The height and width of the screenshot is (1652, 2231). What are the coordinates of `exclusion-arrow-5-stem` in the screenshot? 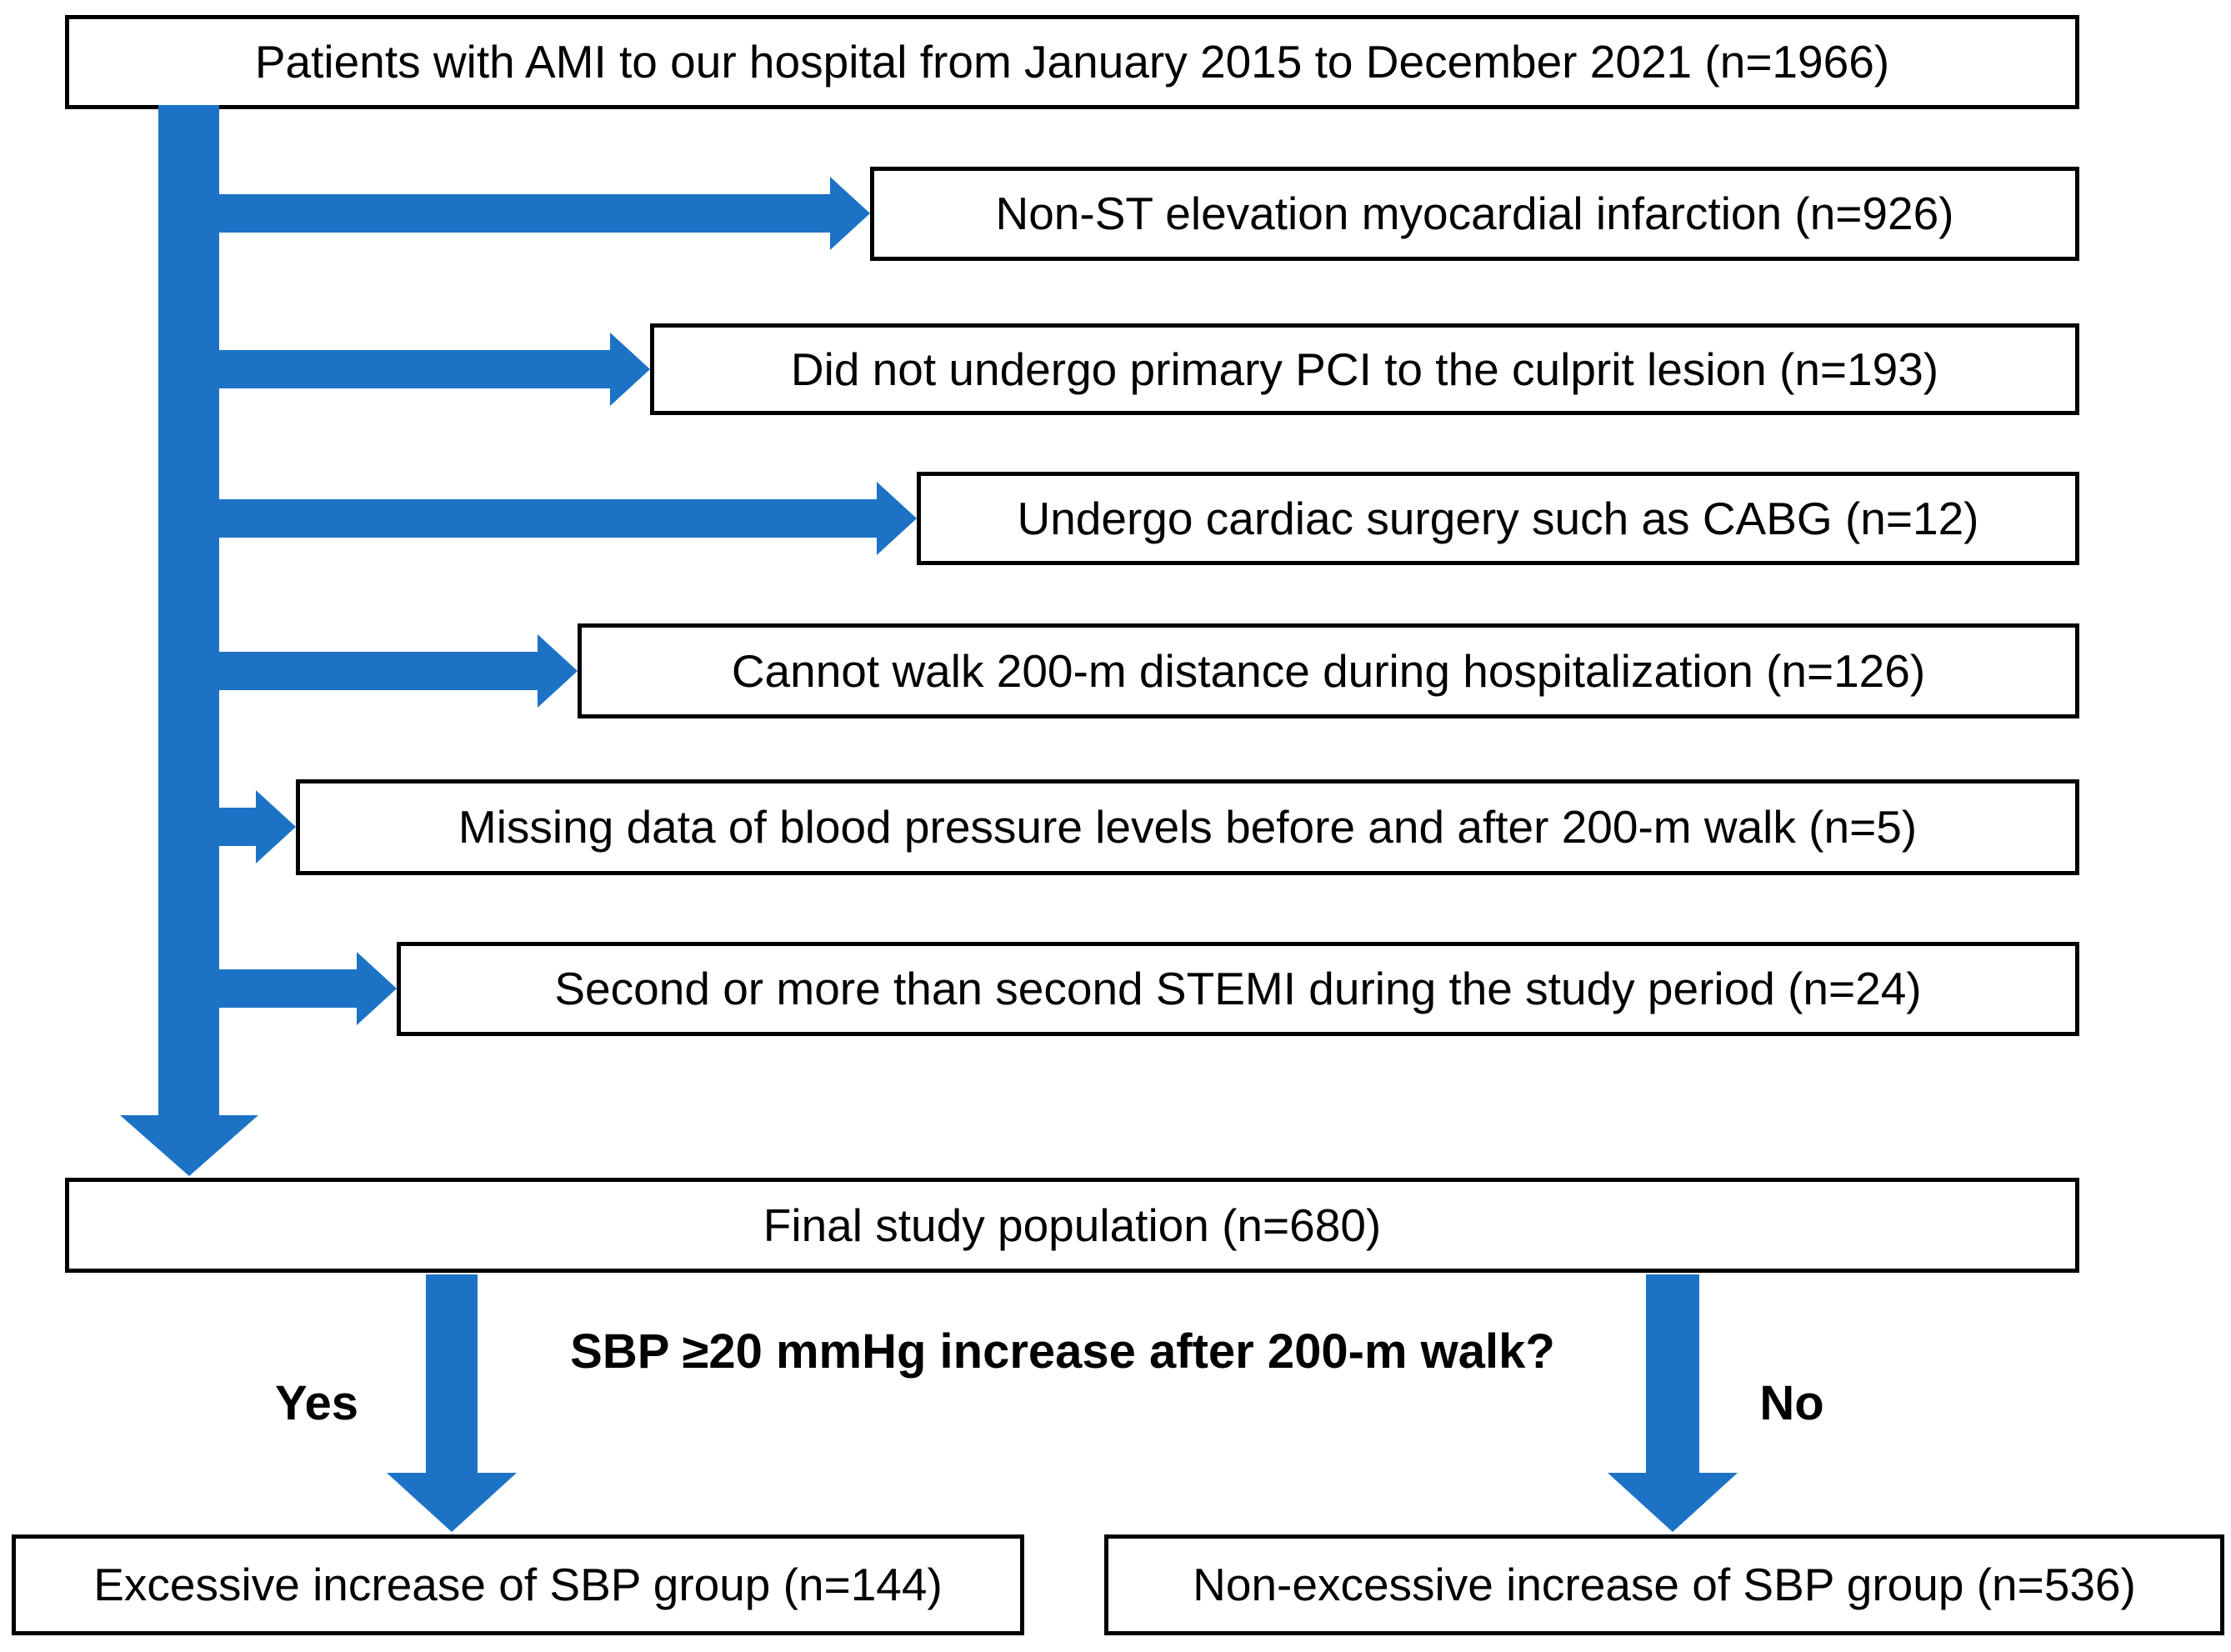 It's located at (238, 827).